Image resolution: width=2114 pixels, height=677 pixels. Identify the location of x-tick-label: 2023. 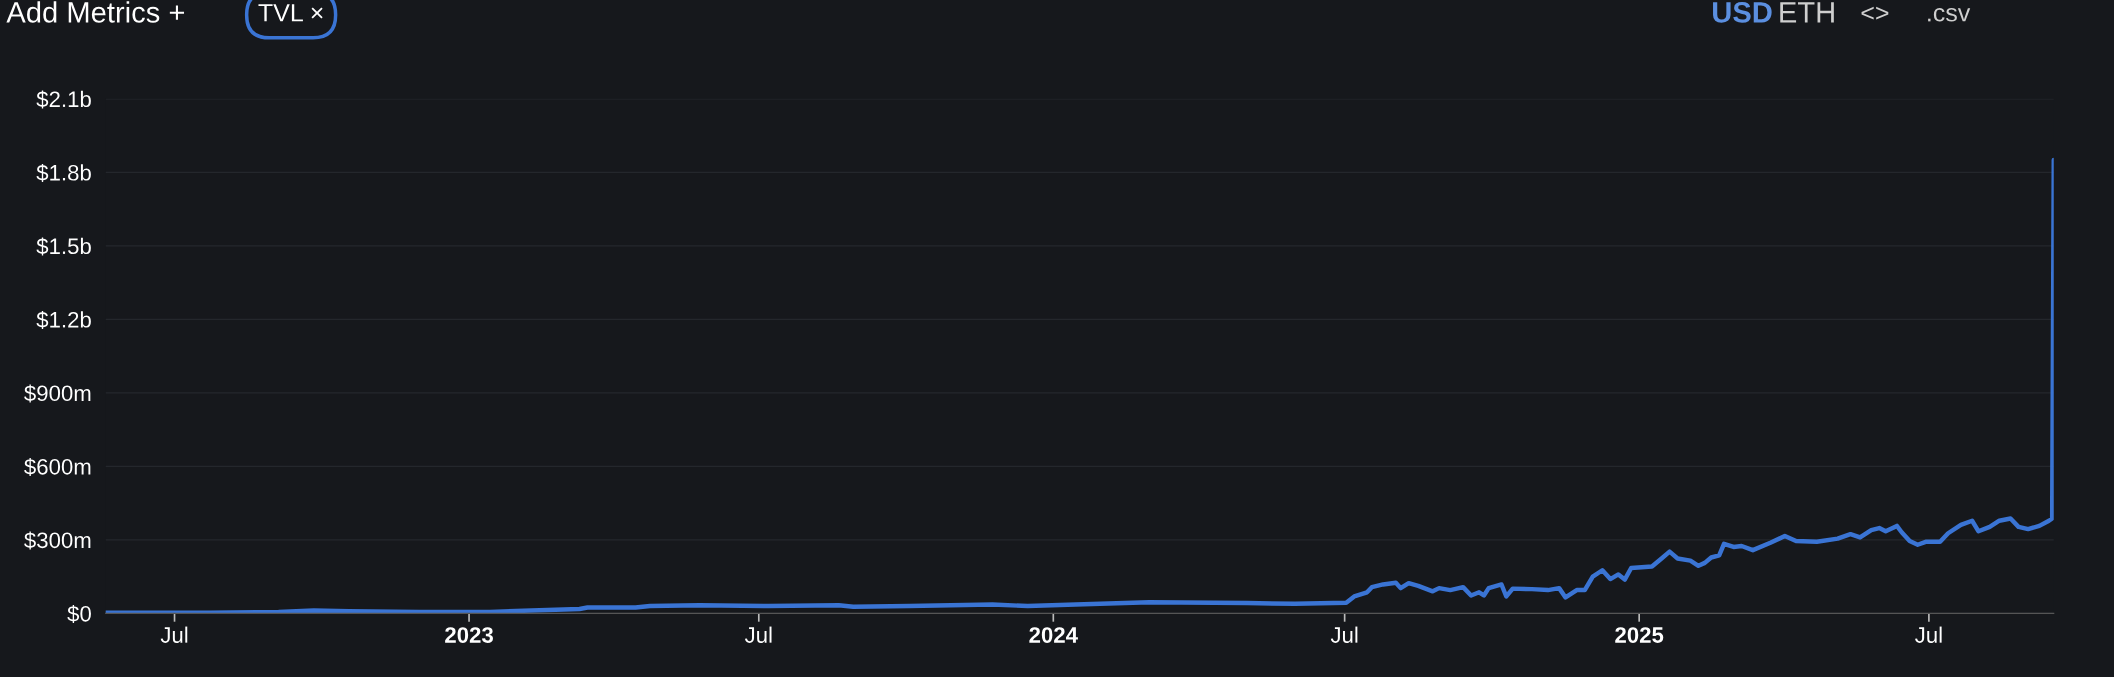
(469, 635).